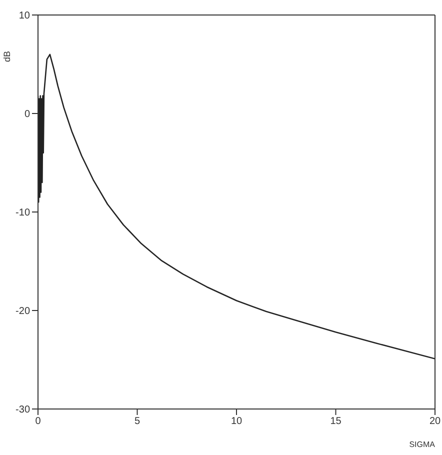 This screenshot has height=455, width=442. I want to click on x-tick-label: 0, so click(38, 422).